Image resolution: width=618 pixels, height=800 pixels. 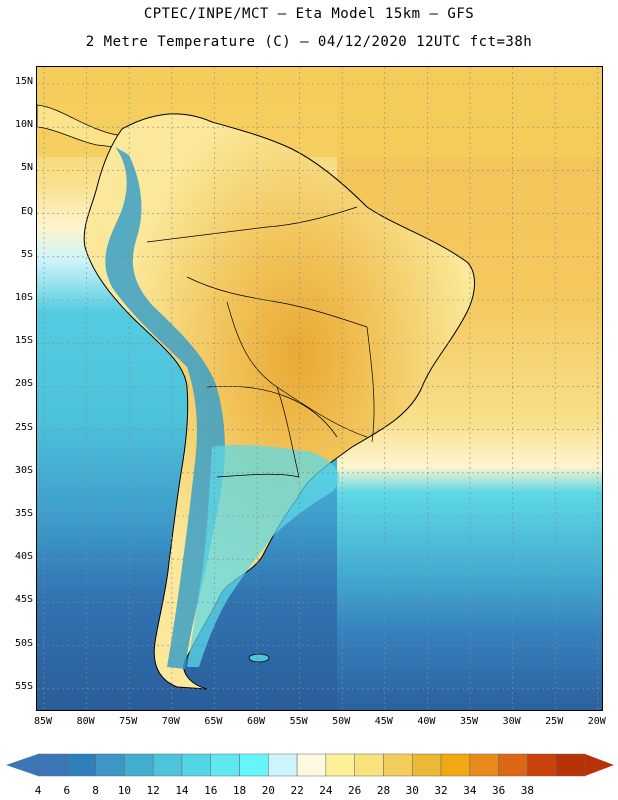 I want to click on colorbar-level-label: 6, so click(x=67, y=790).